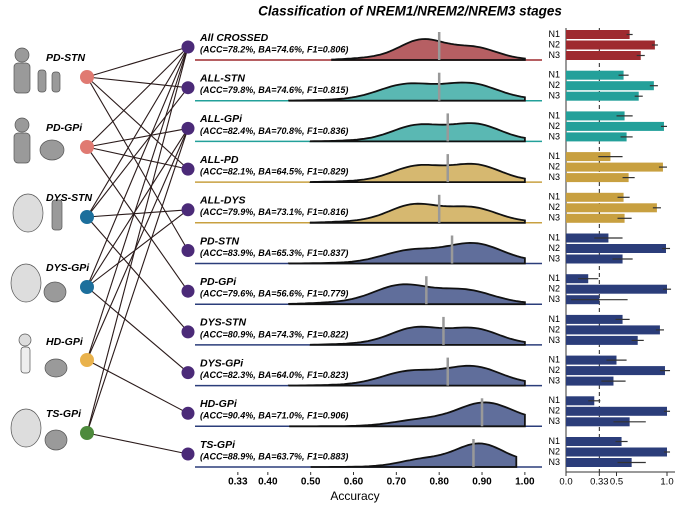  Describe the element at coordinates (234, 38) in the screenshot. I see `row-name: All CROSSED` at that location.